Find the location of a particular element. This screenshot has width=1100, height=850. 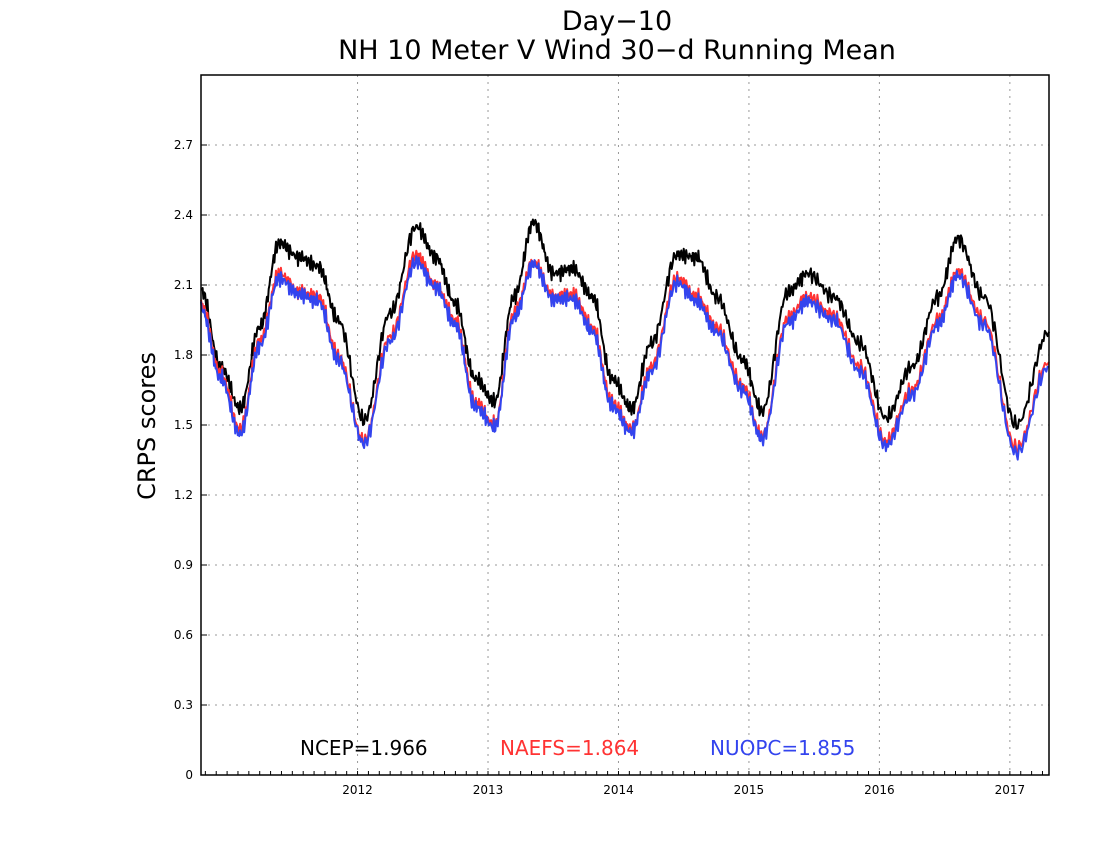

legend-entry-ncep: NCEP=1.966 is located at coordinates (364, 748).